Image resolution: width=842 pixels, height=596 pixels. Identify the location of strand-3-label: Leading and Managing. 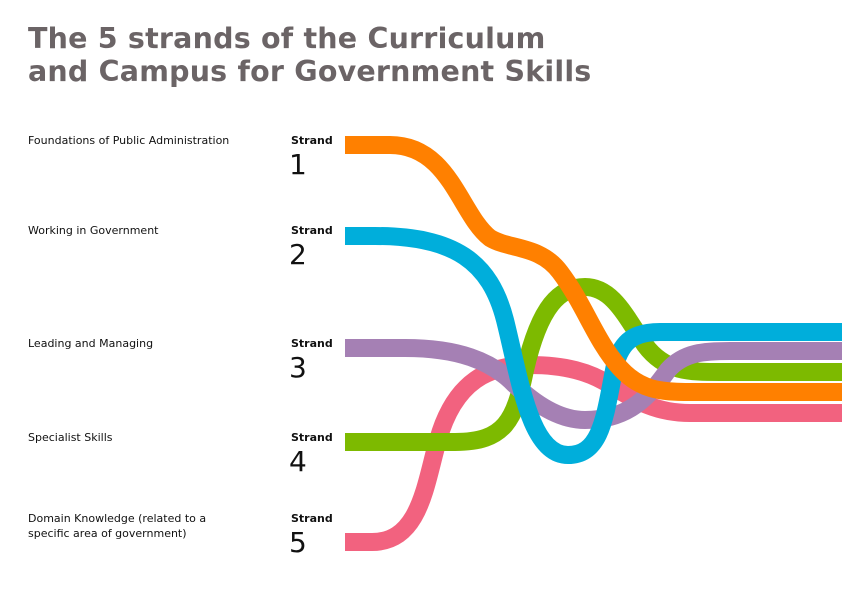
(90, 343).